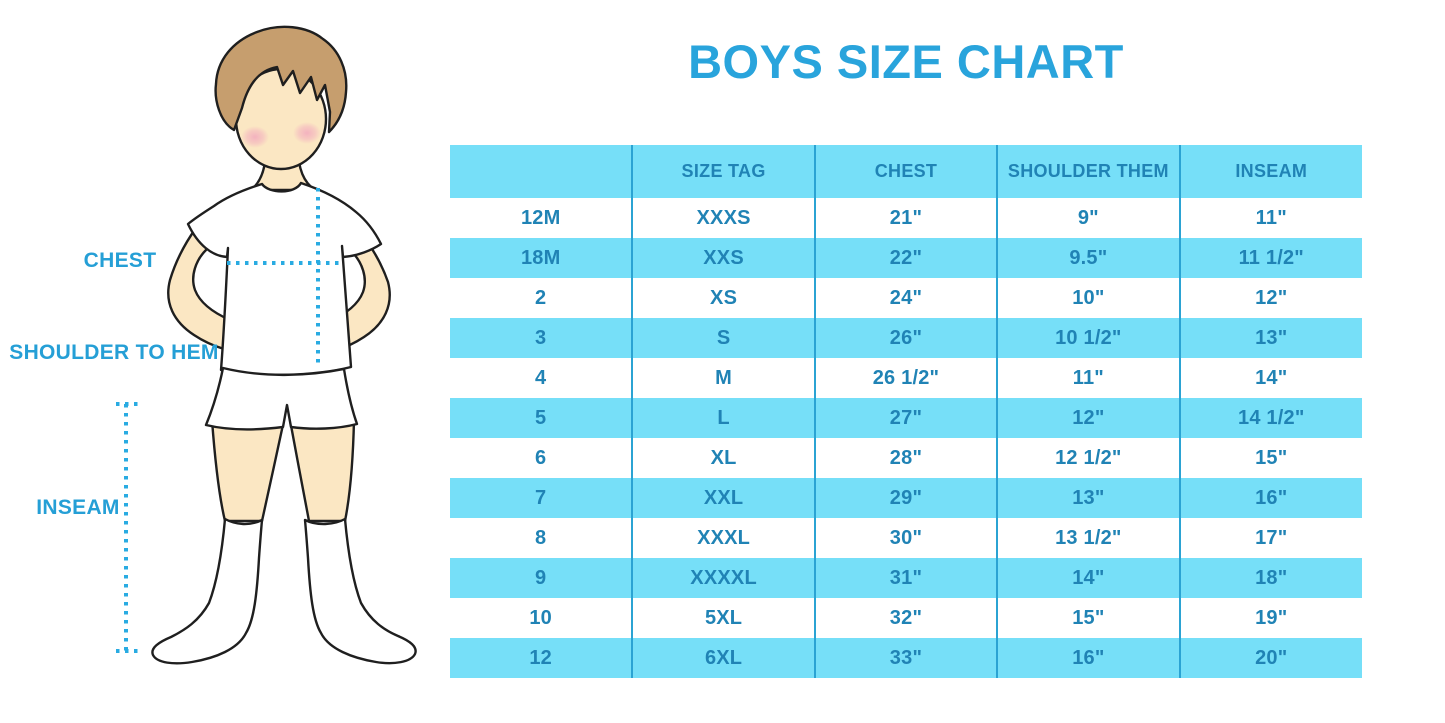 The width and height of the screenshot is (1445, 723). I want to click on table-row: 10 5XL 32" 15" 19", so click(906, 618).